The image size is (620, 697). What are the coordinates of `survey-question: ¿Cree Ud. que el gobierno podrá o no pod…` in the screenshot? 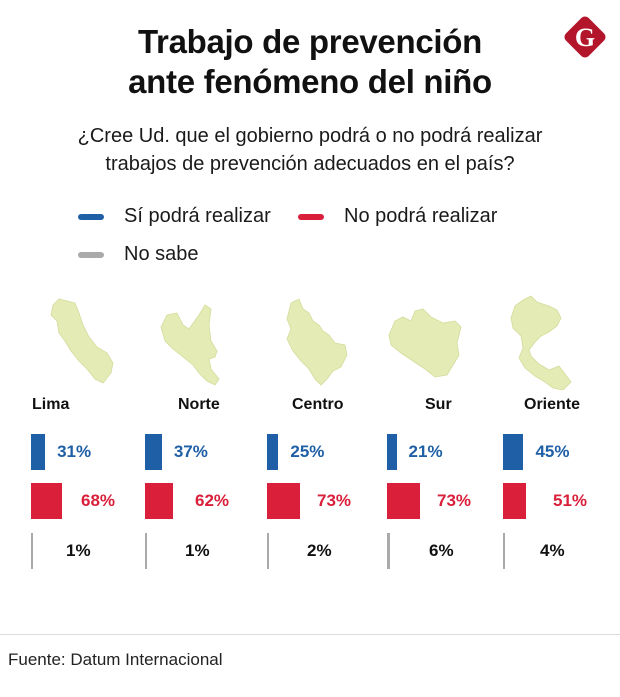 It's located at (310, 150).